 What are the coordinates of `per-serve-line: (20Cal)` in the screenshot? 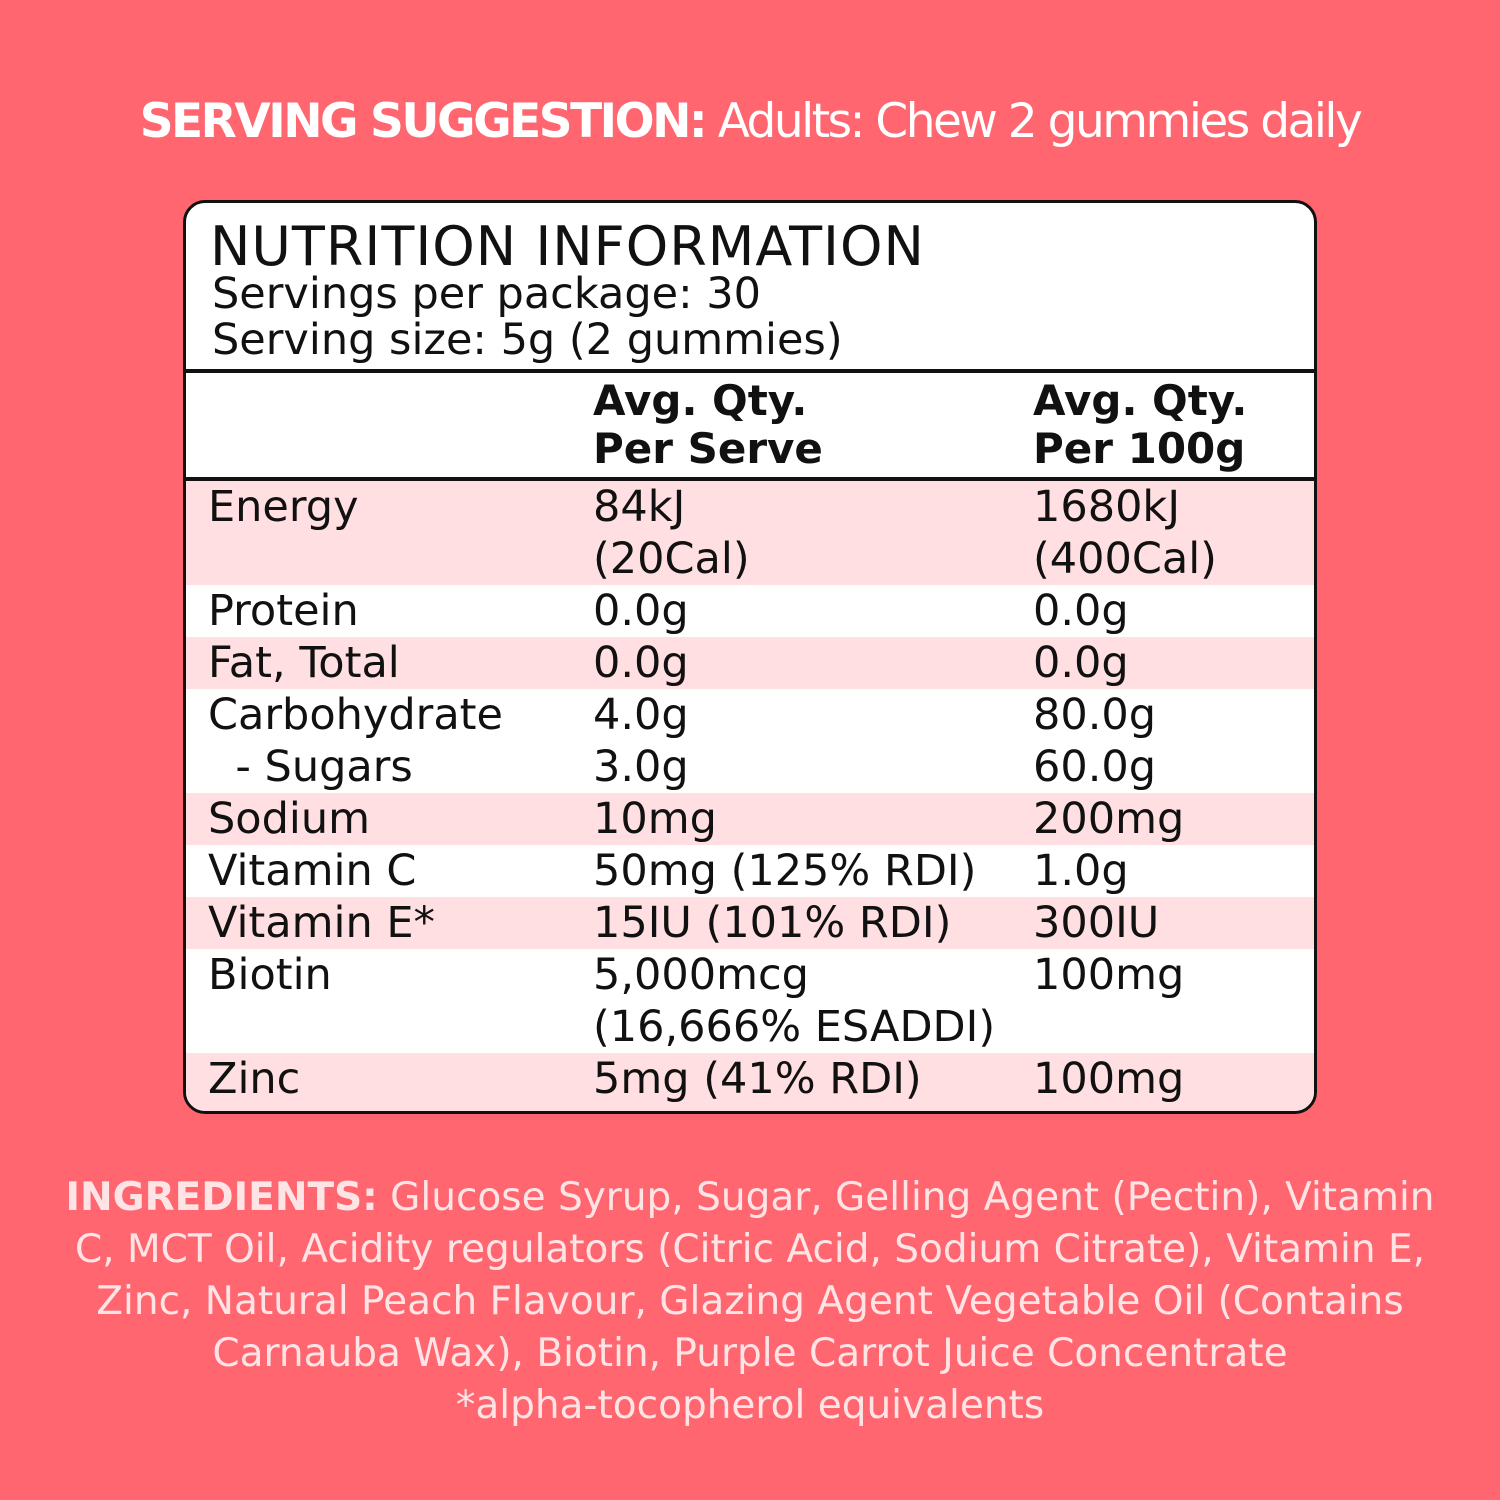 It's located at (671, 559).